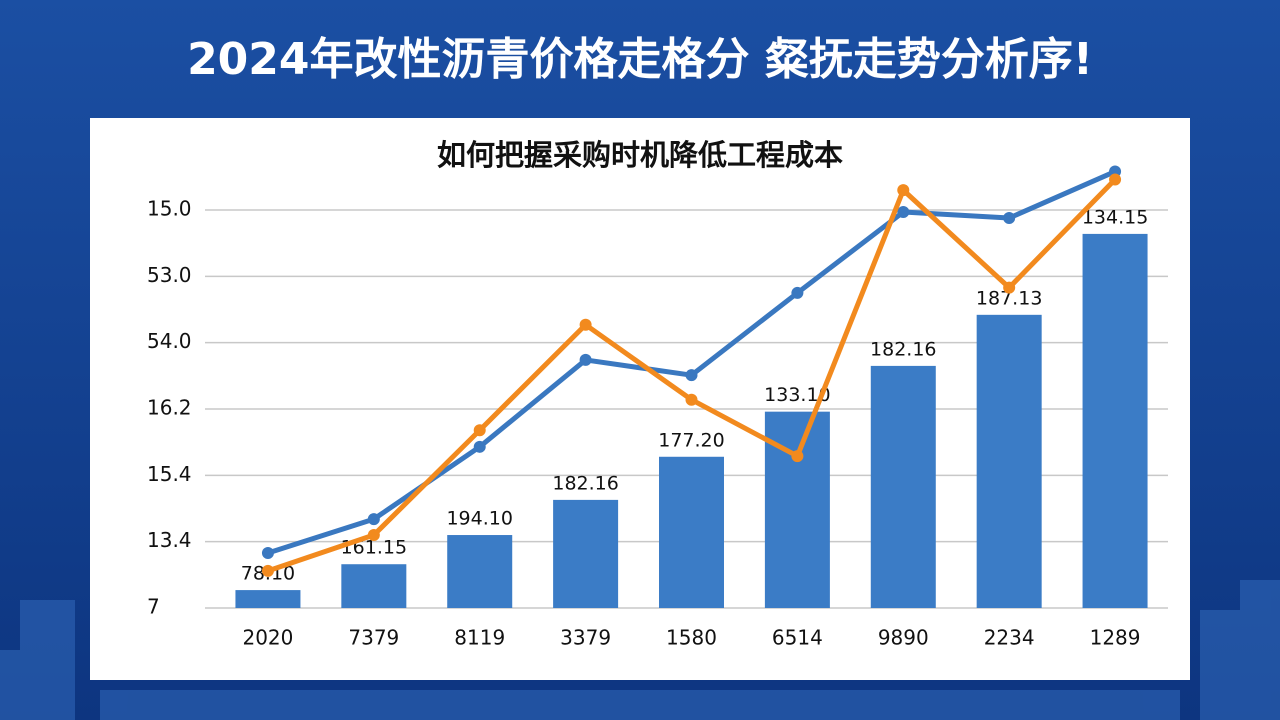  I want to click on chart-title: 如何把握采购时机降低工程成本, so click(640, 155).